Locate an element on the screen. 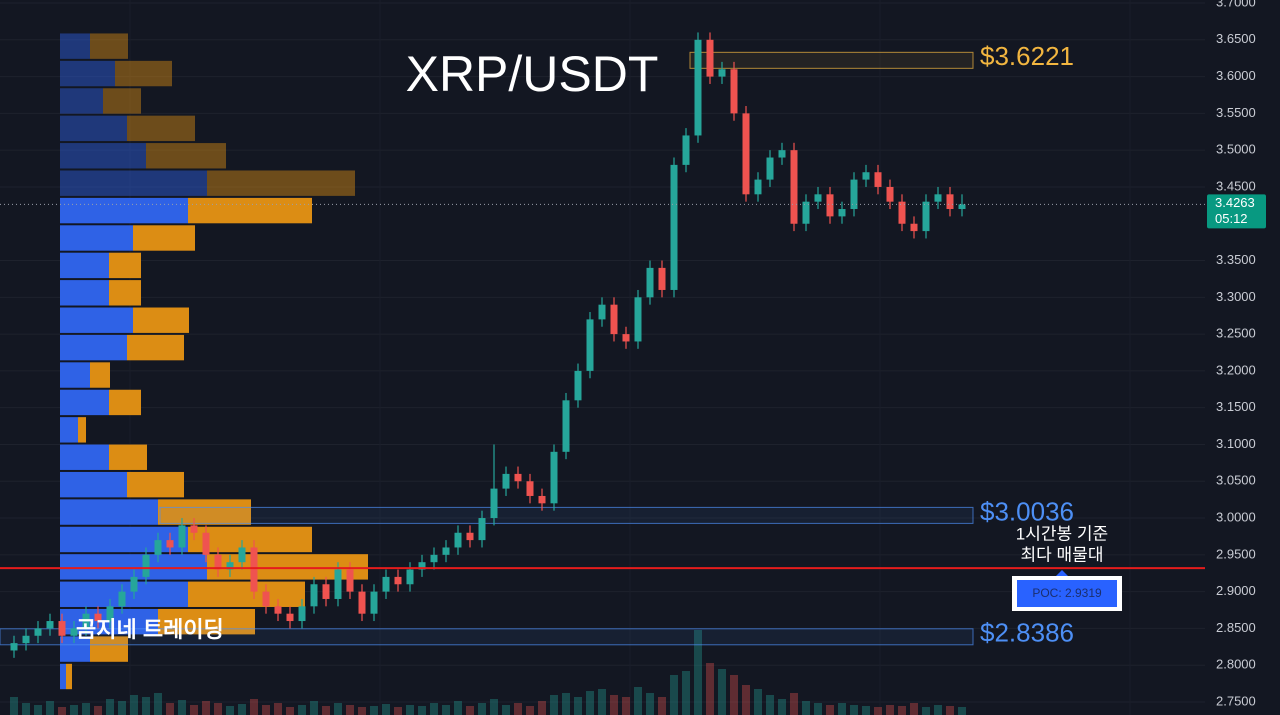  y-tick-label: 3.0500 is located at coordinates (1236, 480).